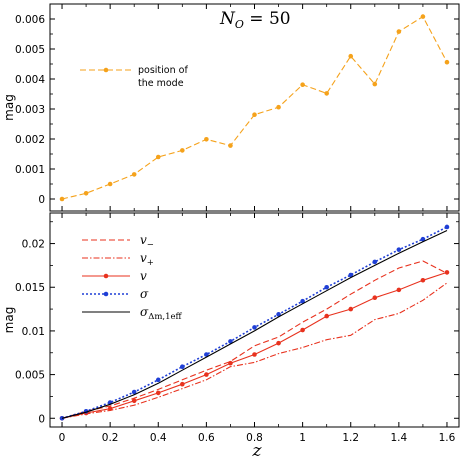 The image size is (463, 463). I want to click on y-tick-label: 0.015, so click(30, 288).